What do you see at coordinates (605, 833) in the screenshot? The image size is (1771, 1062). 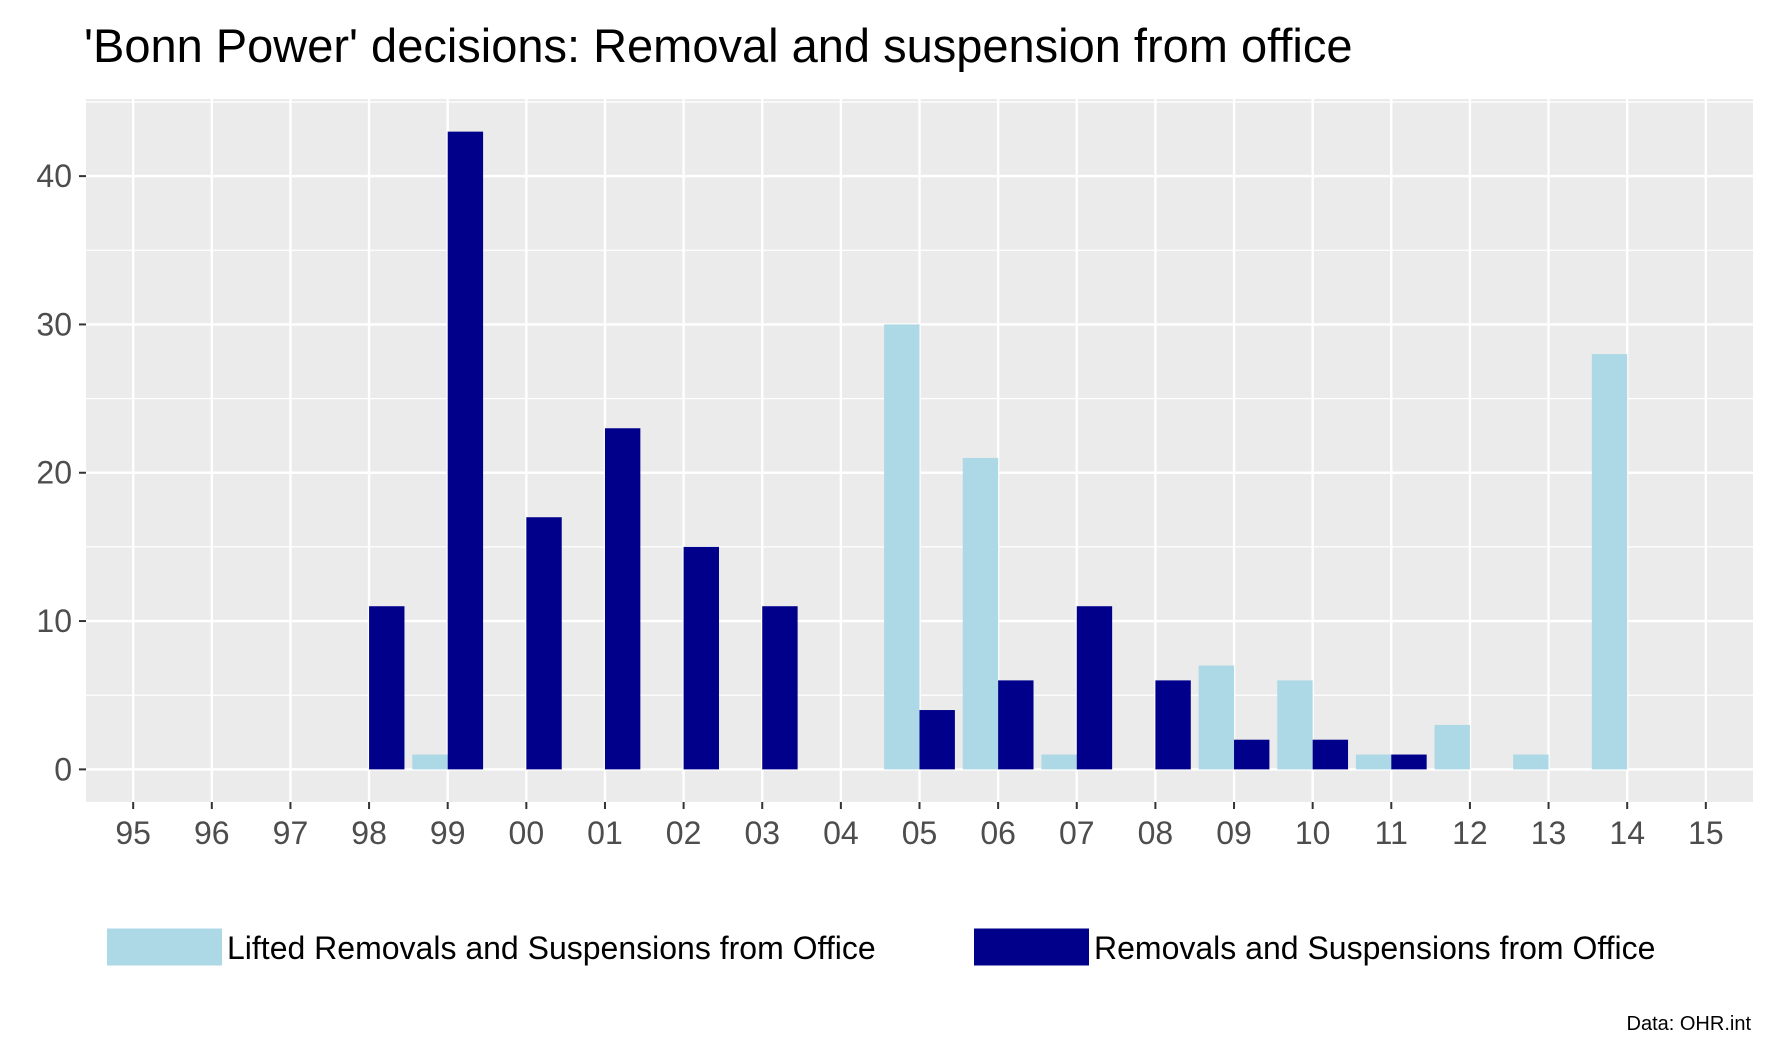 I see `x-tick-label: 01` at bounding box center [605, 833].